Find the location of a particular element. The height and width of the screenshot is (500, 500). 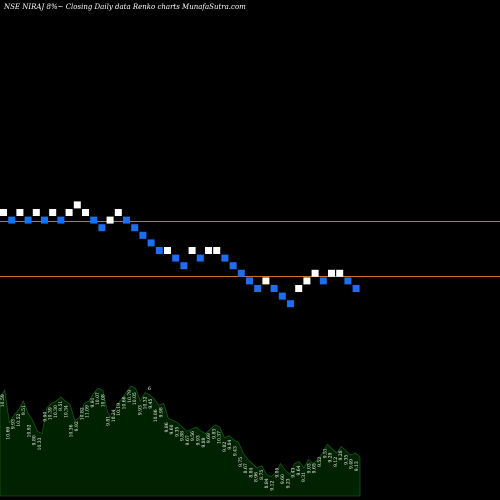

volume-label: 8.67 is located at coordinates (246, 468).